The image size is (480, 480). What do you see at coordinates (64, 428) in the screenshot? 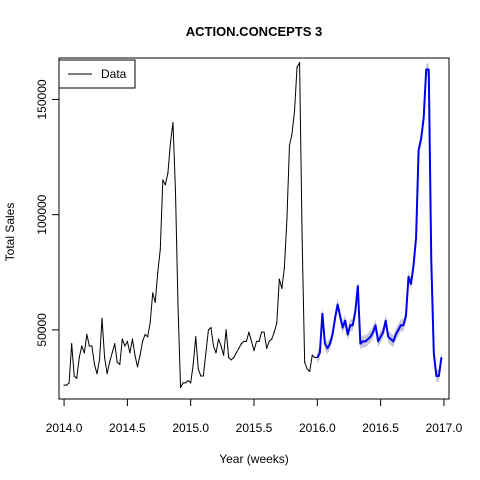
I see `x-tick-label: 2014.0` at bounding box center [64, 428].